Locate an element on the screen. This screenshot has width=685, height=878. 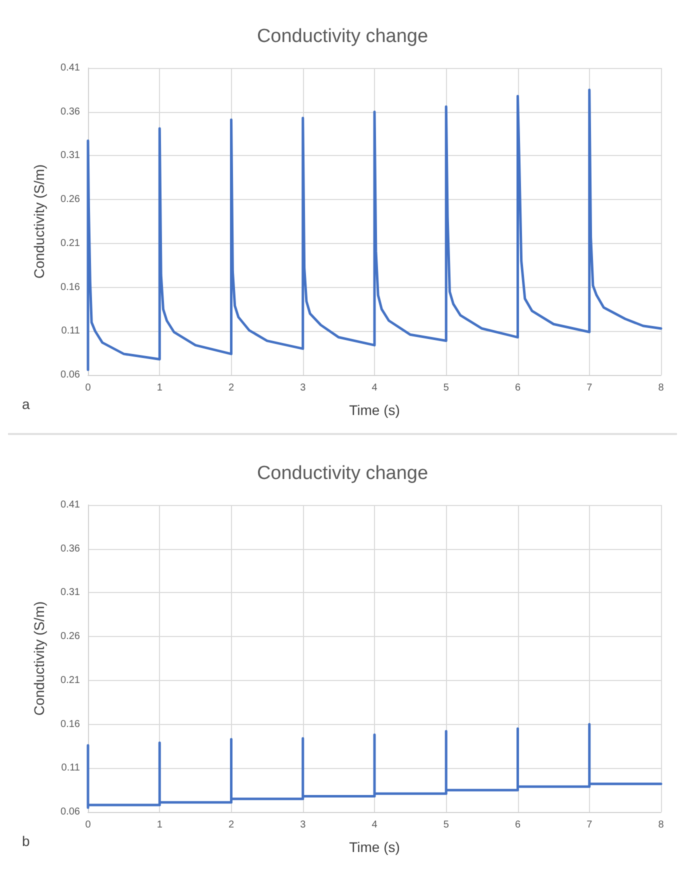
text: a is located at coordinates (26, 404).